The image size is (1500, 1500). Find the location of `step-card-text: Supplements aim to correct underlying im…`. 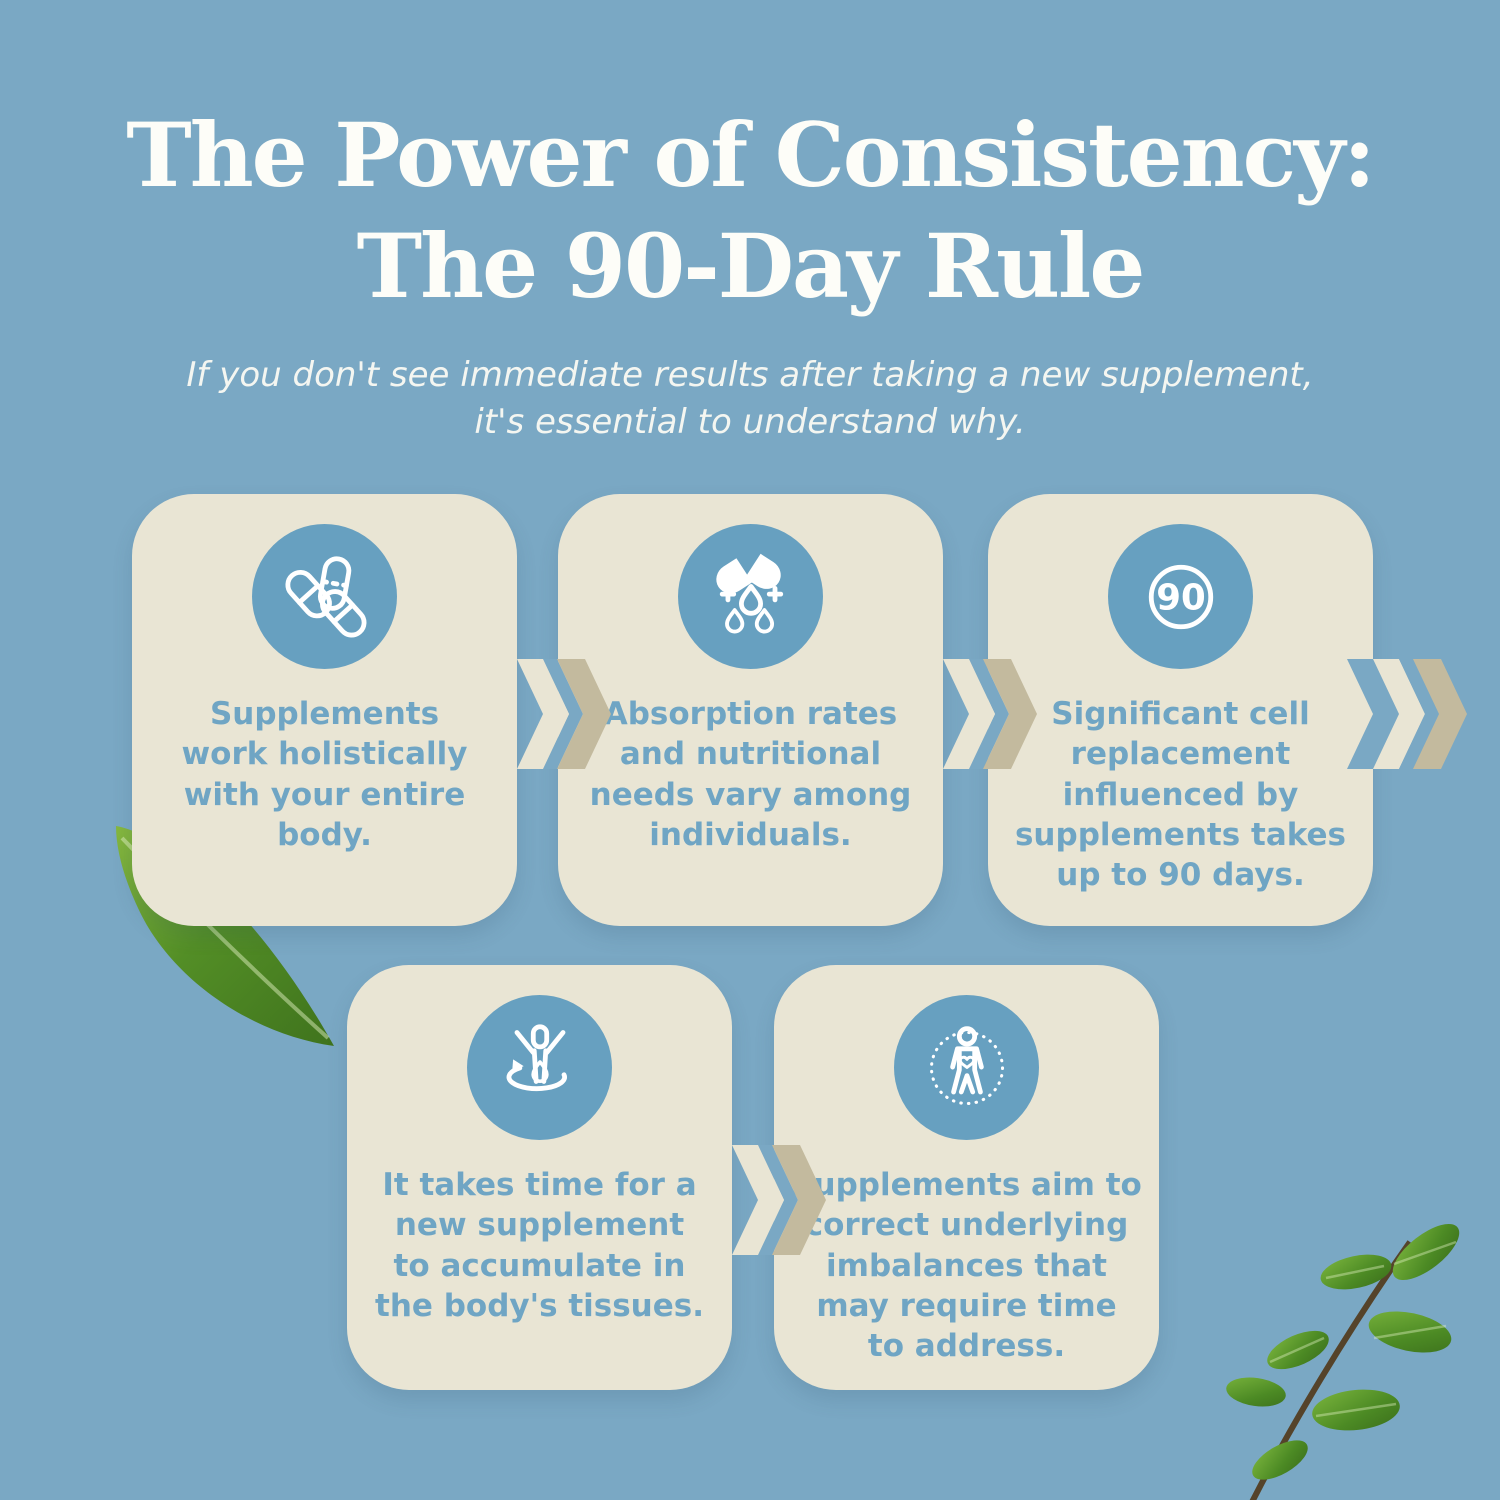

step-card-text: Supplements aim to correct underlying im… is located at coordinates (966, 1266).